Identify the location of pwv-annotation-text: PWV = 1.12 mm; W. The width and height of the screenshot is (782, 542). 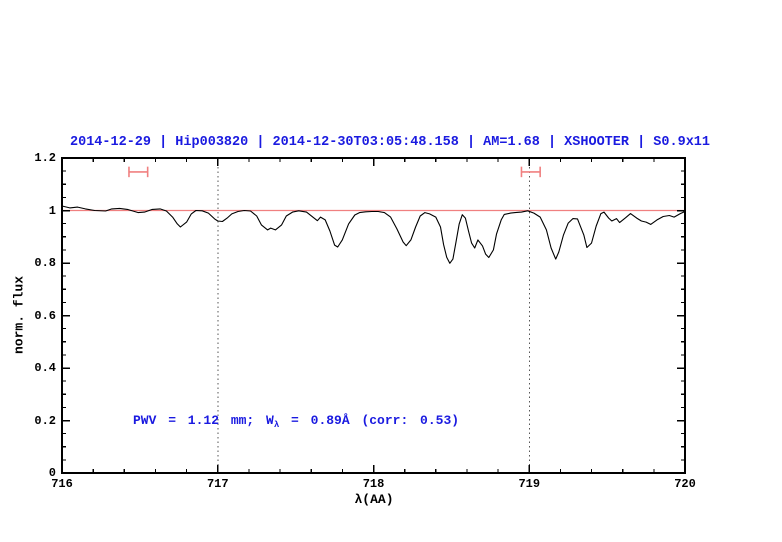
(203, 420).